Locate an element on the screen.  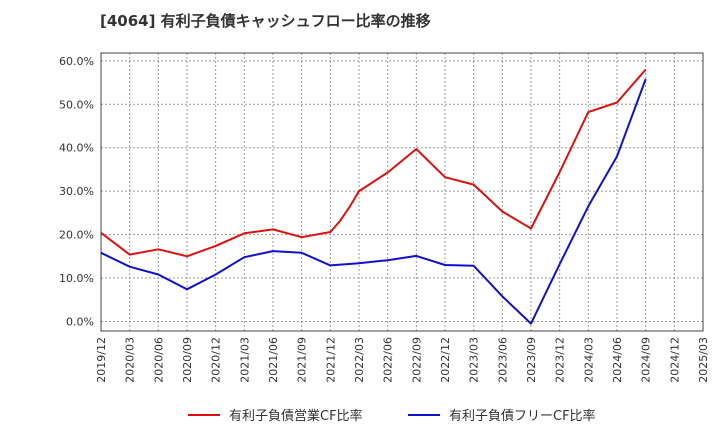
x-tick-label: 2020/06 is located at coordinates (158, 360).